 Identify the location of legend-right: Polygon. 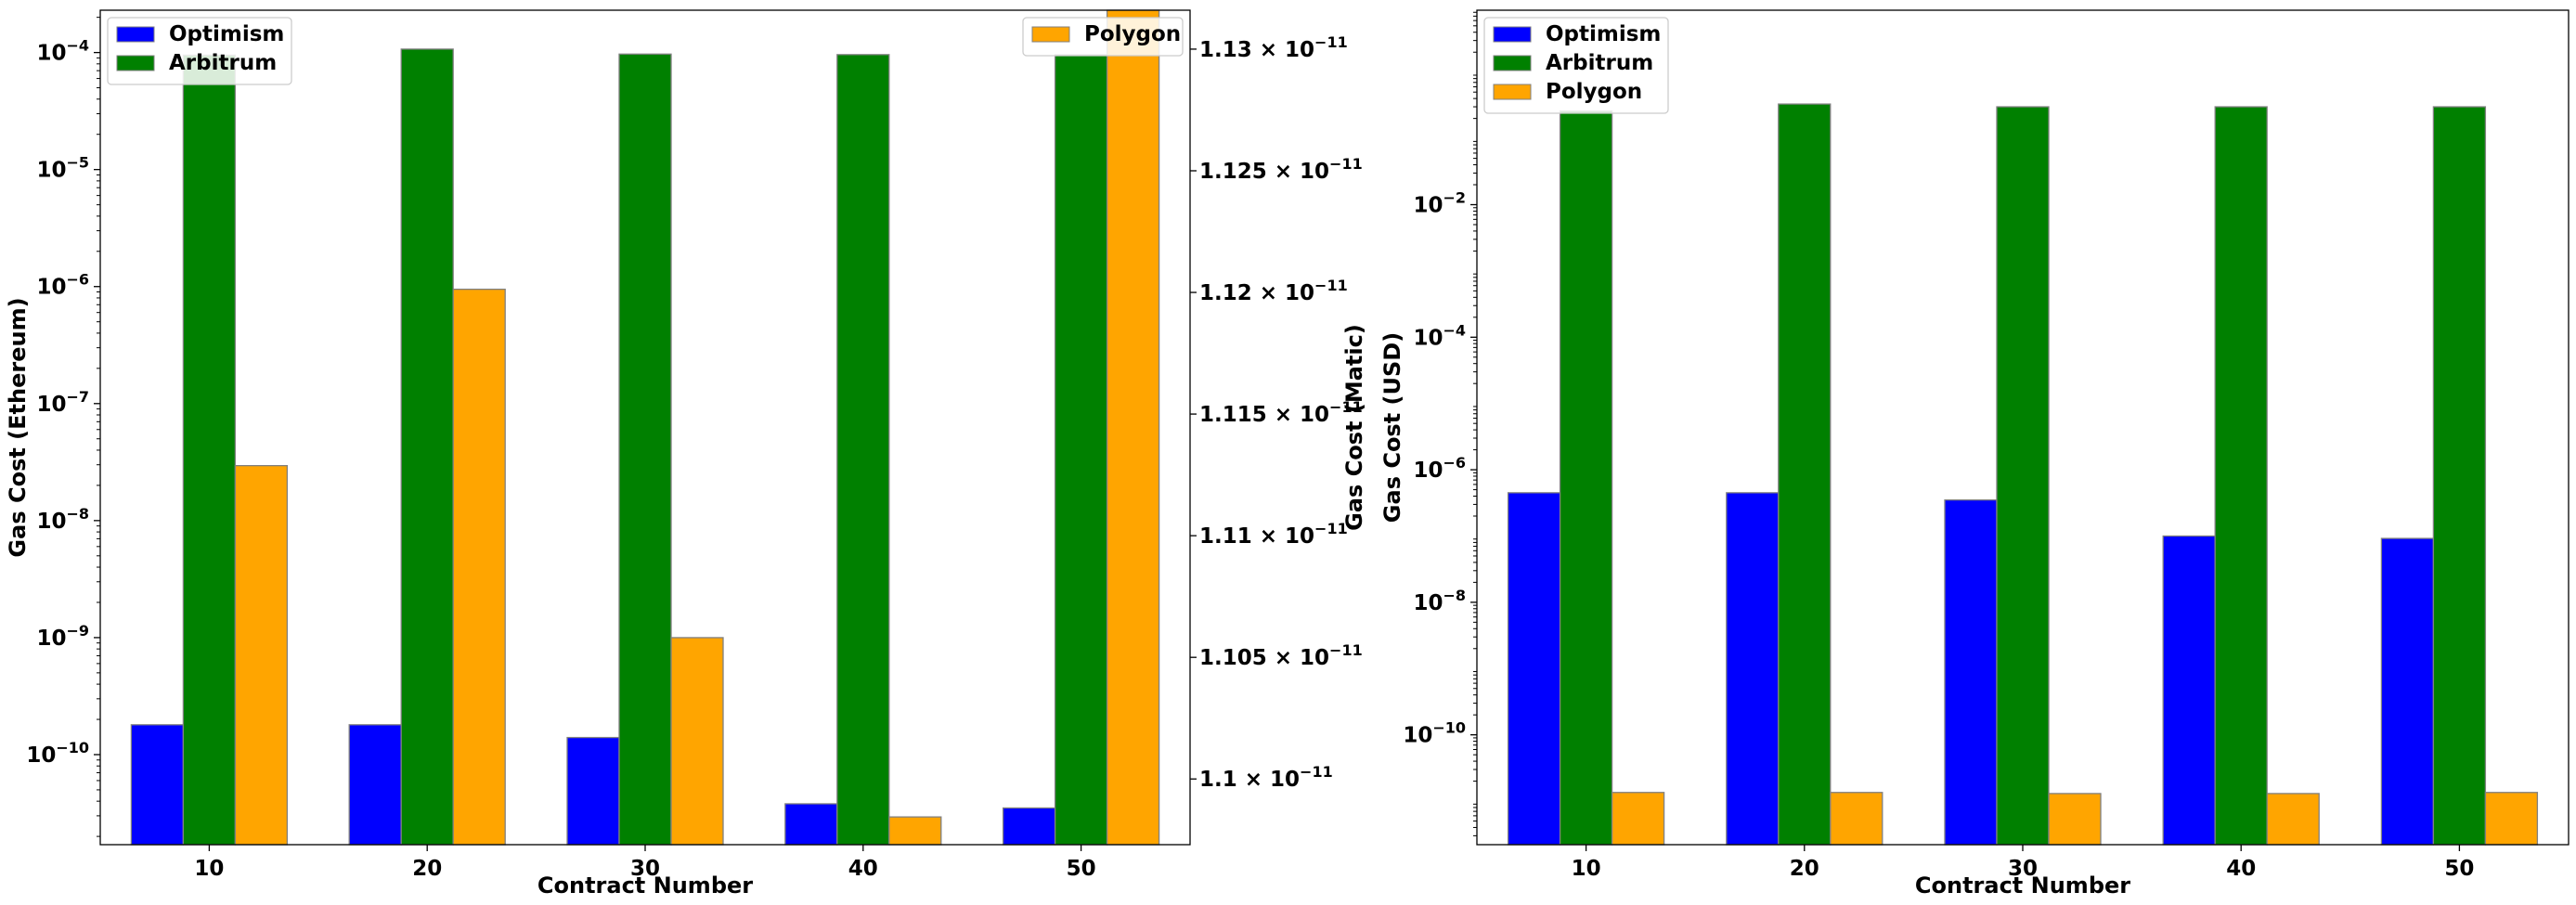
(1103, 37).